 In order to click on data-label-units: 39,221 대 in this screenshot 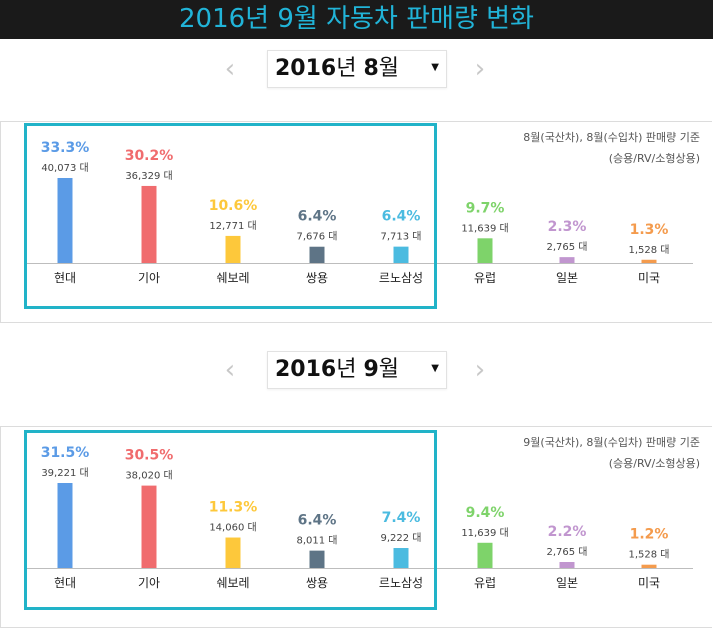, I will do `click(64, 473)`.